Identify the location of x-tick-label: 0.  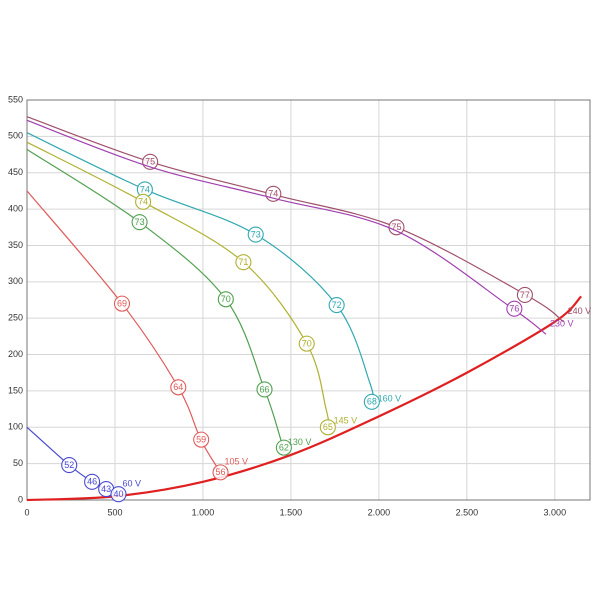
(26, 512).